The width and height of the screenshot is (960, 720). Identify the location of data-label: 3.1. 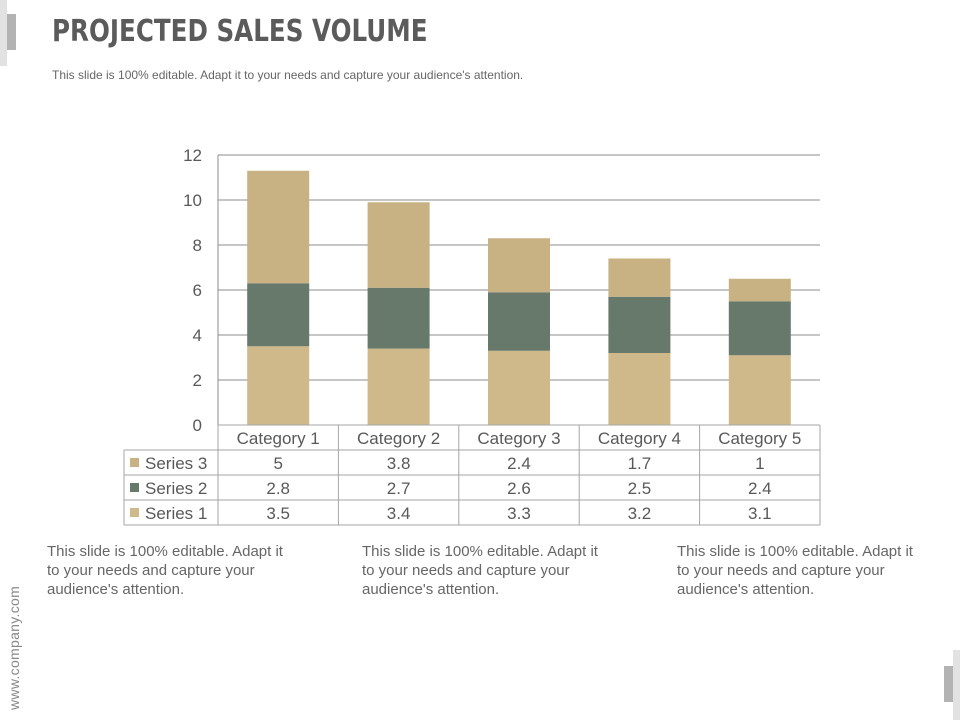
(760, 513).